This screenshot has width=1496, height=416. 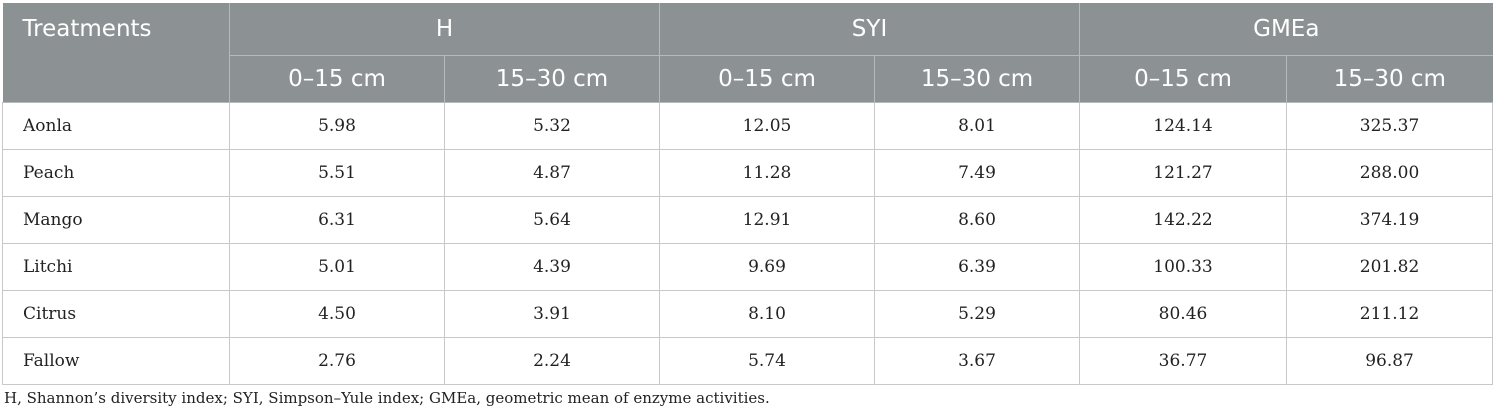 I want to click on table-cell: 3.67, so click(x=977, y=361).